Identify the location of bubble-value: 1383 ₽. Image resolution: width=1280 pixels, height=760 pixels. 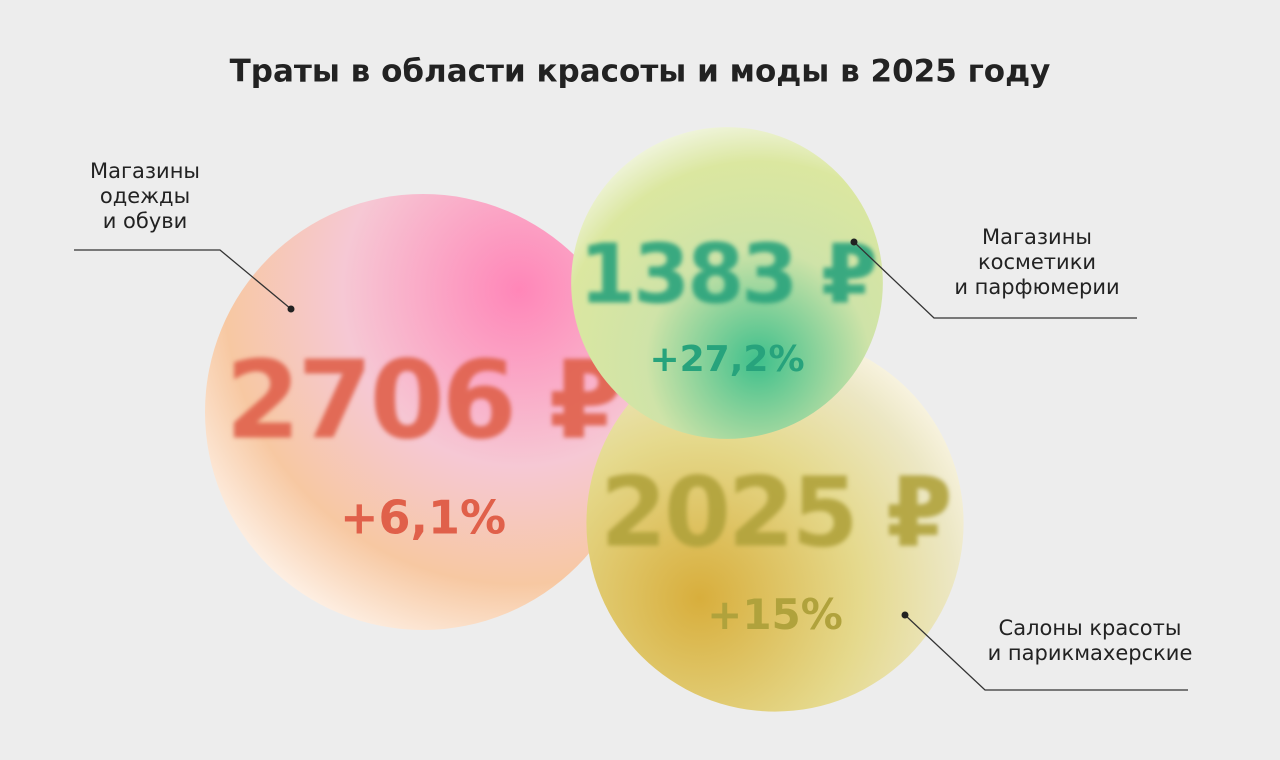
(727, 274).